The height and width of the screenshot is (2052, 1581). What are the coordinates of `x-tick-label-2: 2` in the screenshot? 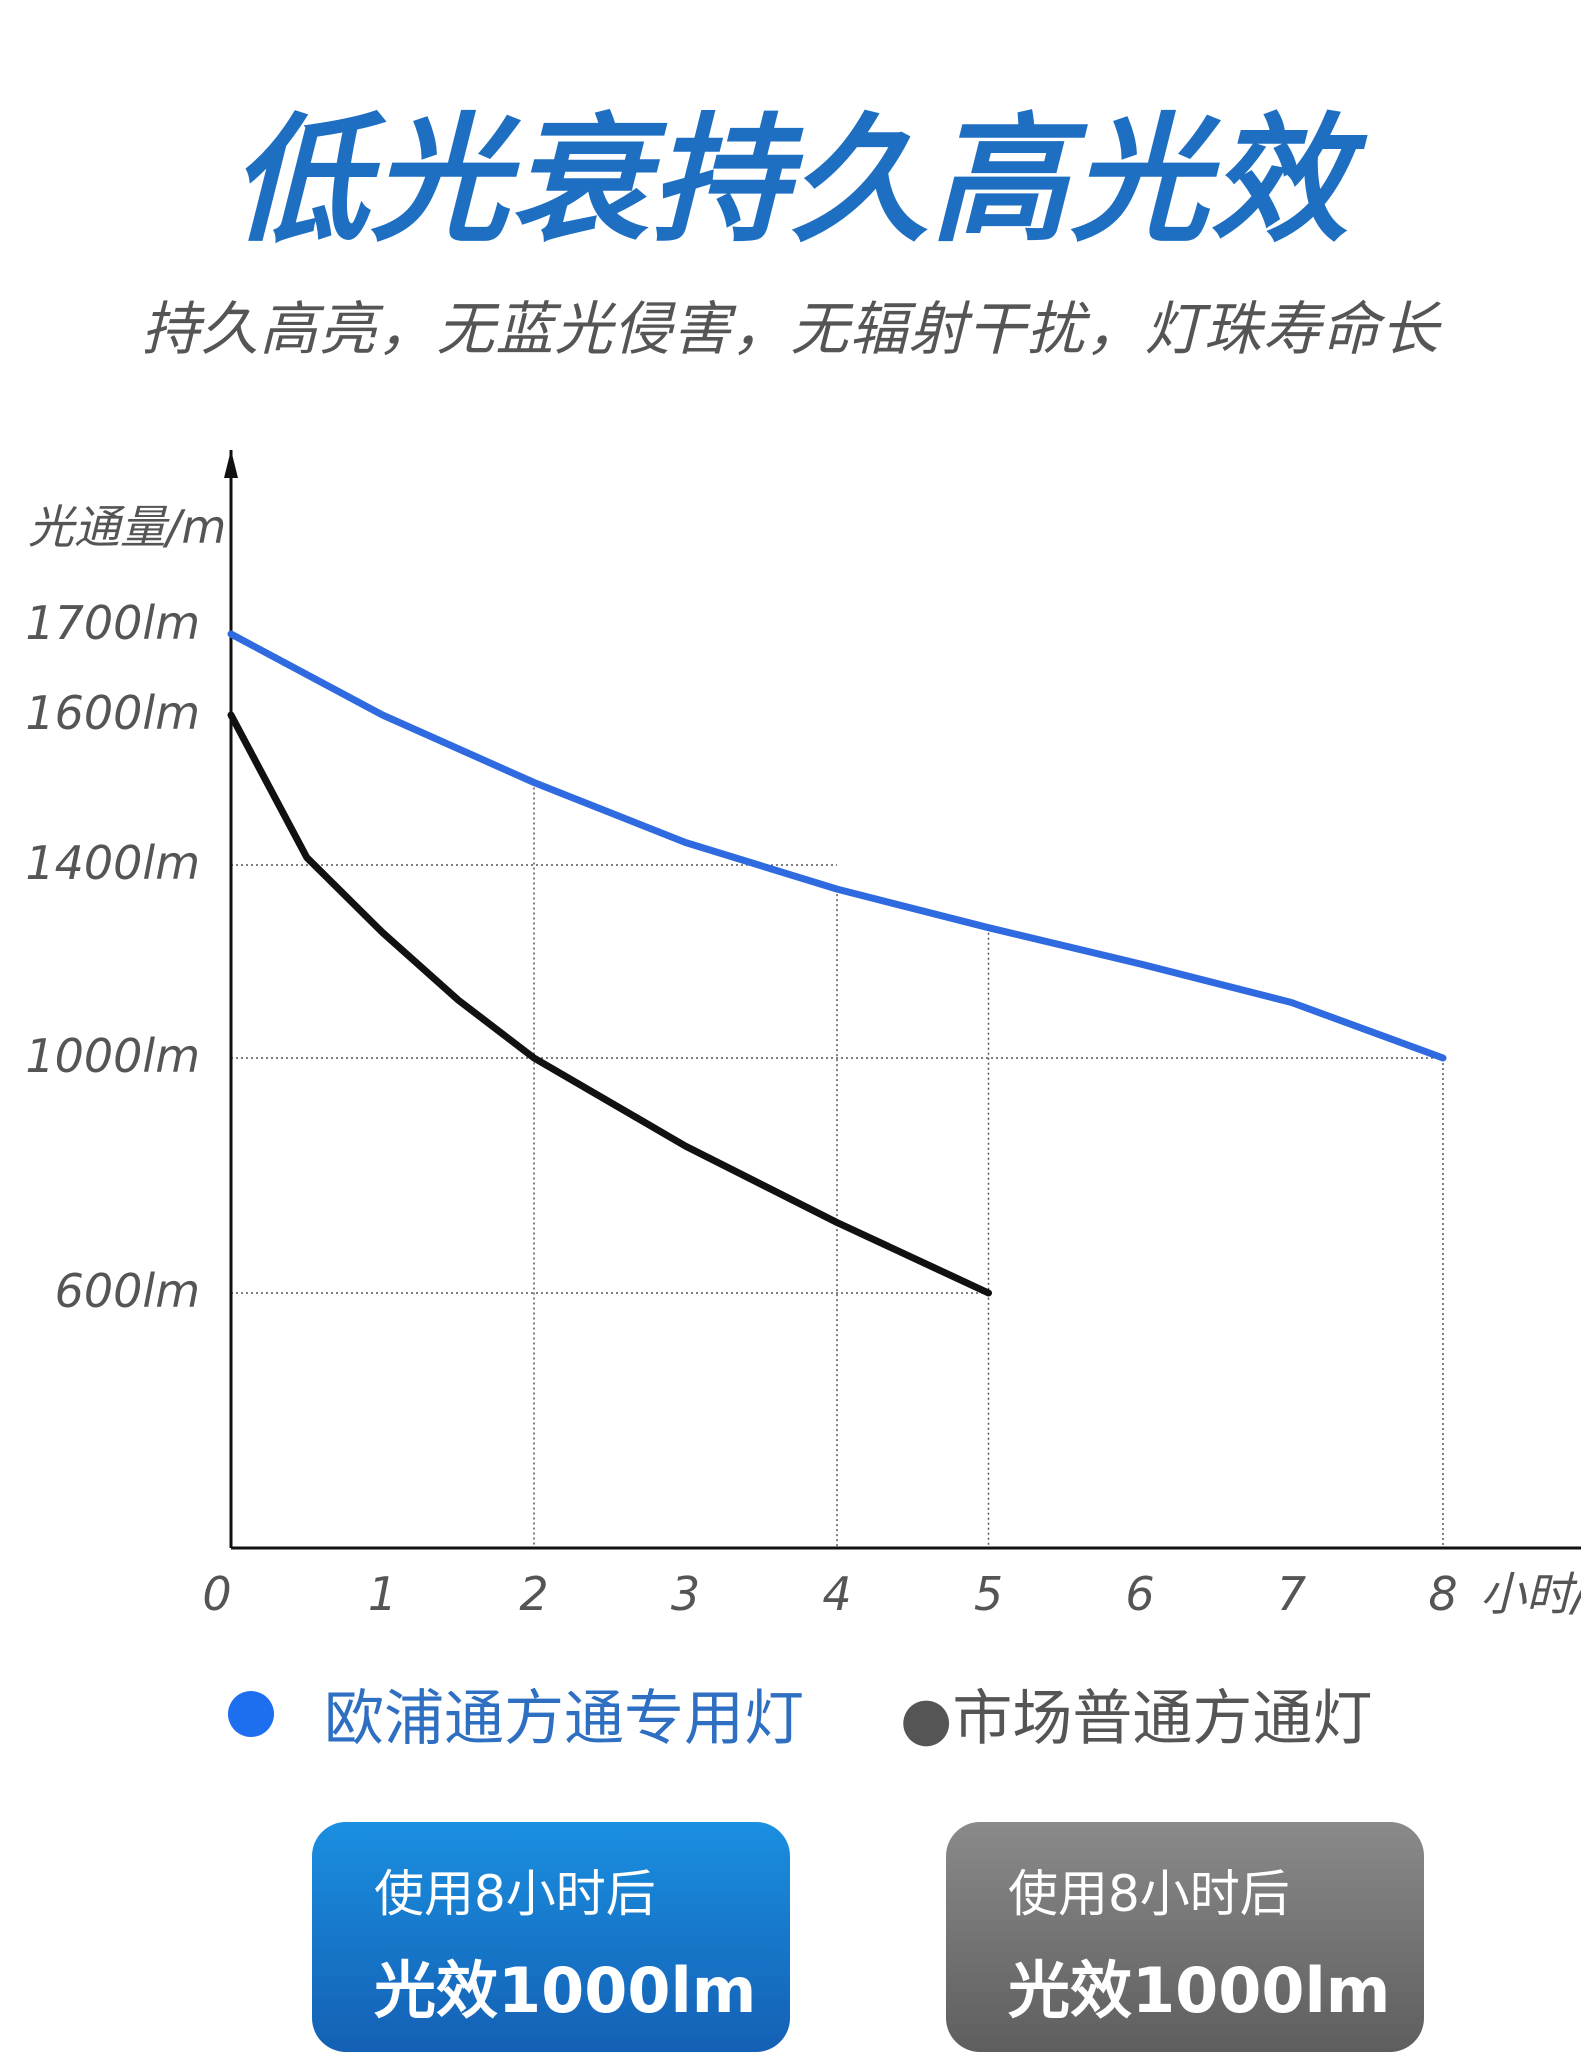 It's located at (533, 1594).